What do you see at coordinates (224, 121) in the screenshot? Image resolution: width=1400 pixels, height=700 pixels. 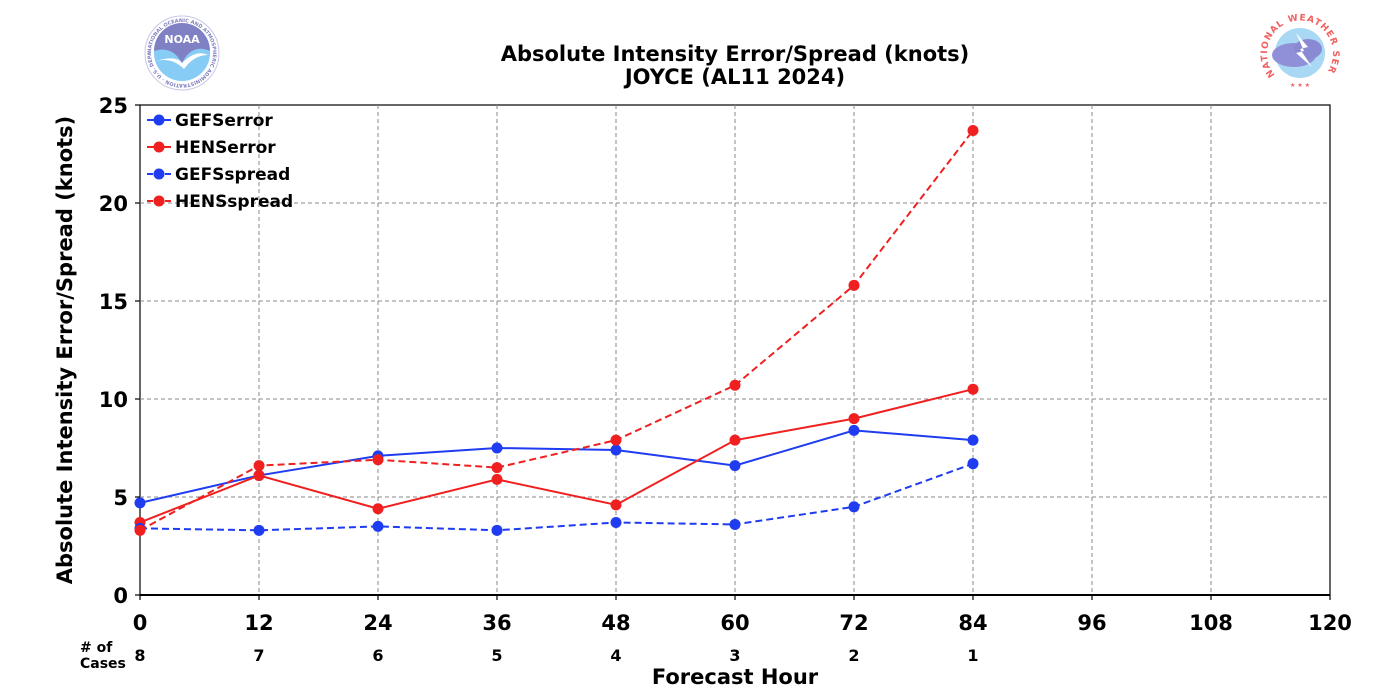 I see `legend-label: GEFSerror` at bounding box center [224, 121].